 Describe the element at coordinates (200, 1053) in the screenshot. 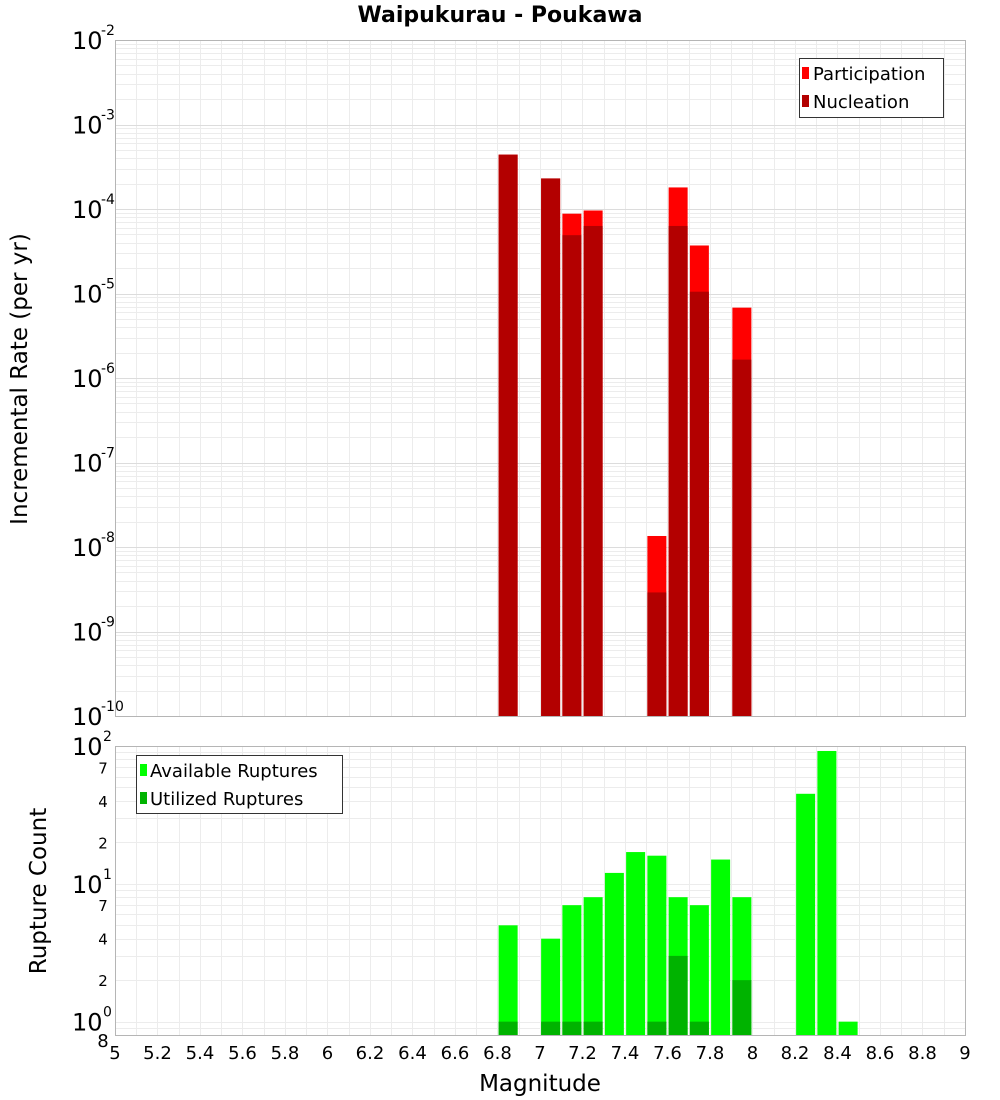

I see `x-tick-label: 5.4` at that location.